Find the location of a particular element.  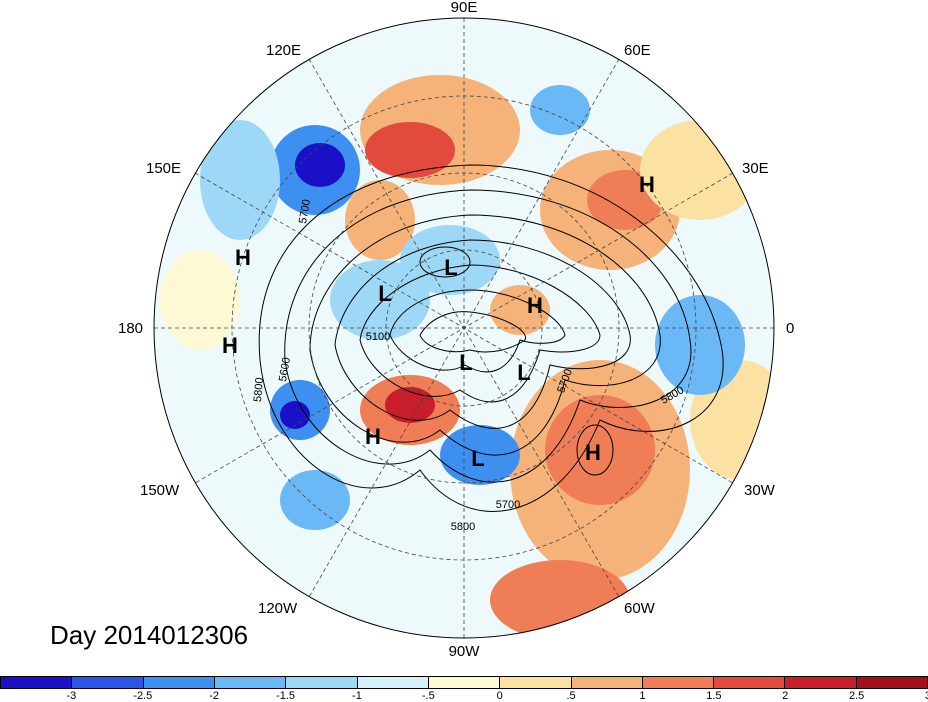

lon-label-90w: 90W is located at coordinates (464, 651).